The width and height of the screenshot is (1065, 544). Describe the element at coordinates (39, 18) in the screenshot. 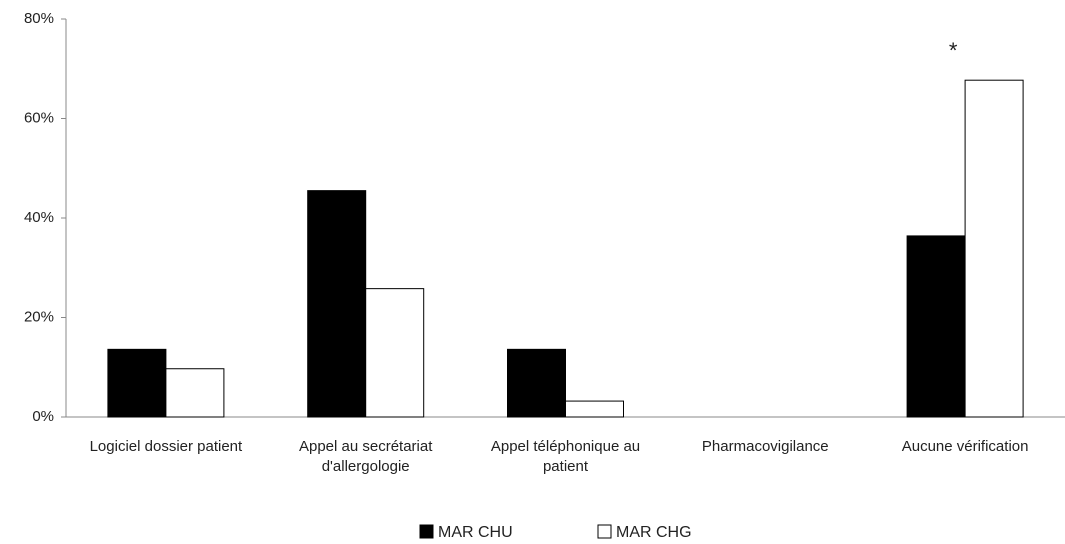

I see `y-tick-label: 80%` at that location.